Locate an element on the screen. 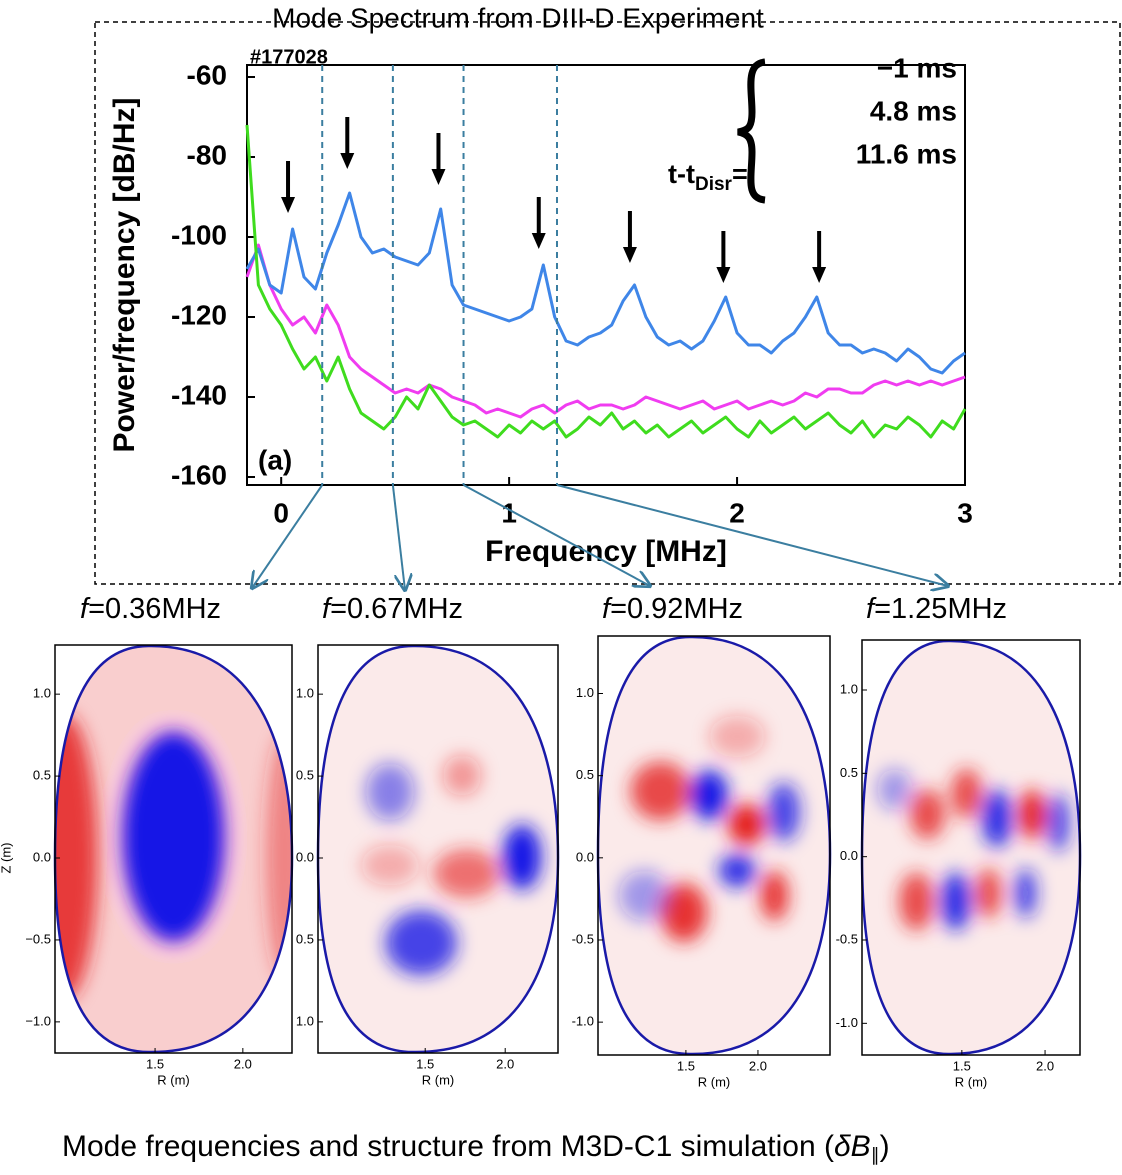  legend-title: t-tDisr= is located at coordinates (708, 177).